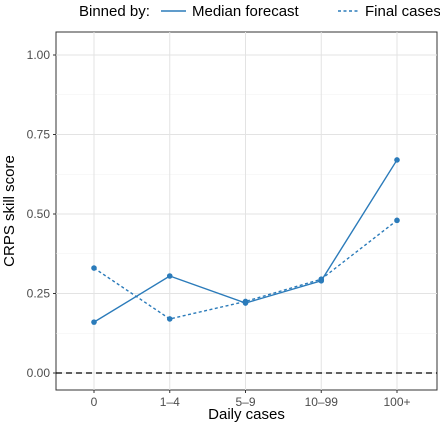 The height and width of the screenshot is (427, 440). I want to click on y-tick-label: 0.75, so click(39, 135).